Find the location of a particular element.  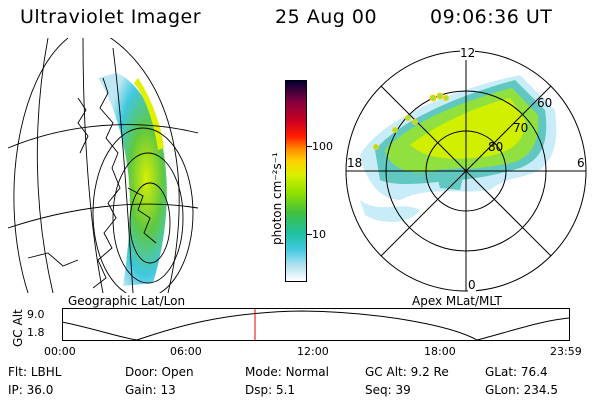

polar-plot-caption: Apex MLat/MLT is located at coordinates (457, 301).